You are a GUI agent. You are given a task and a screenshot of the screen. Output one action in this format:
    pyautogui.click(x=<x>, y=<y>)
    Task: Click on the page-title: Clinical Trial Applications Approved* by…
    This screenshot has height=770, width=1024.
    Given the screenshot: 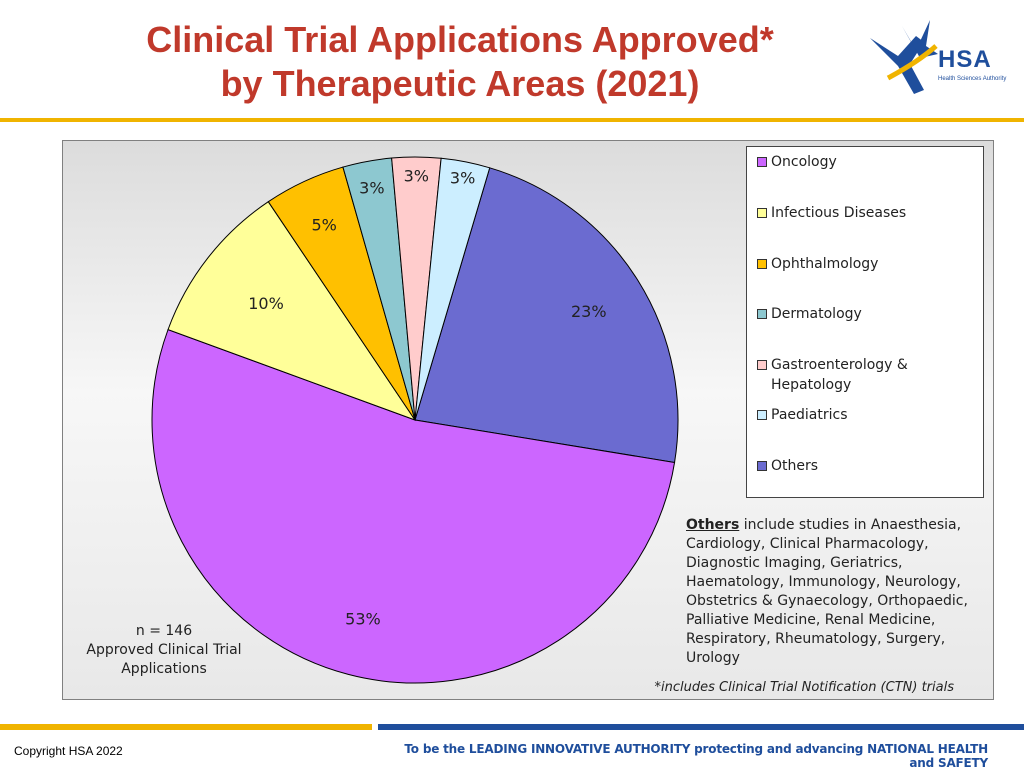 What is the action you would take?
    pyautogui.click(x=460, y=62)
    